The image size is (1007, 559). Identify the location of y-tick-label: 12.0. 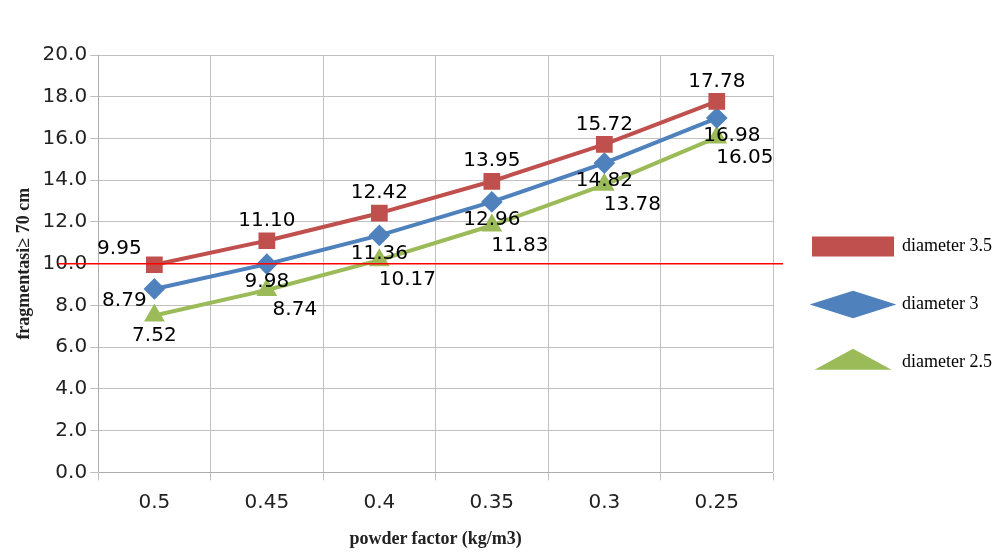
(65, 220).